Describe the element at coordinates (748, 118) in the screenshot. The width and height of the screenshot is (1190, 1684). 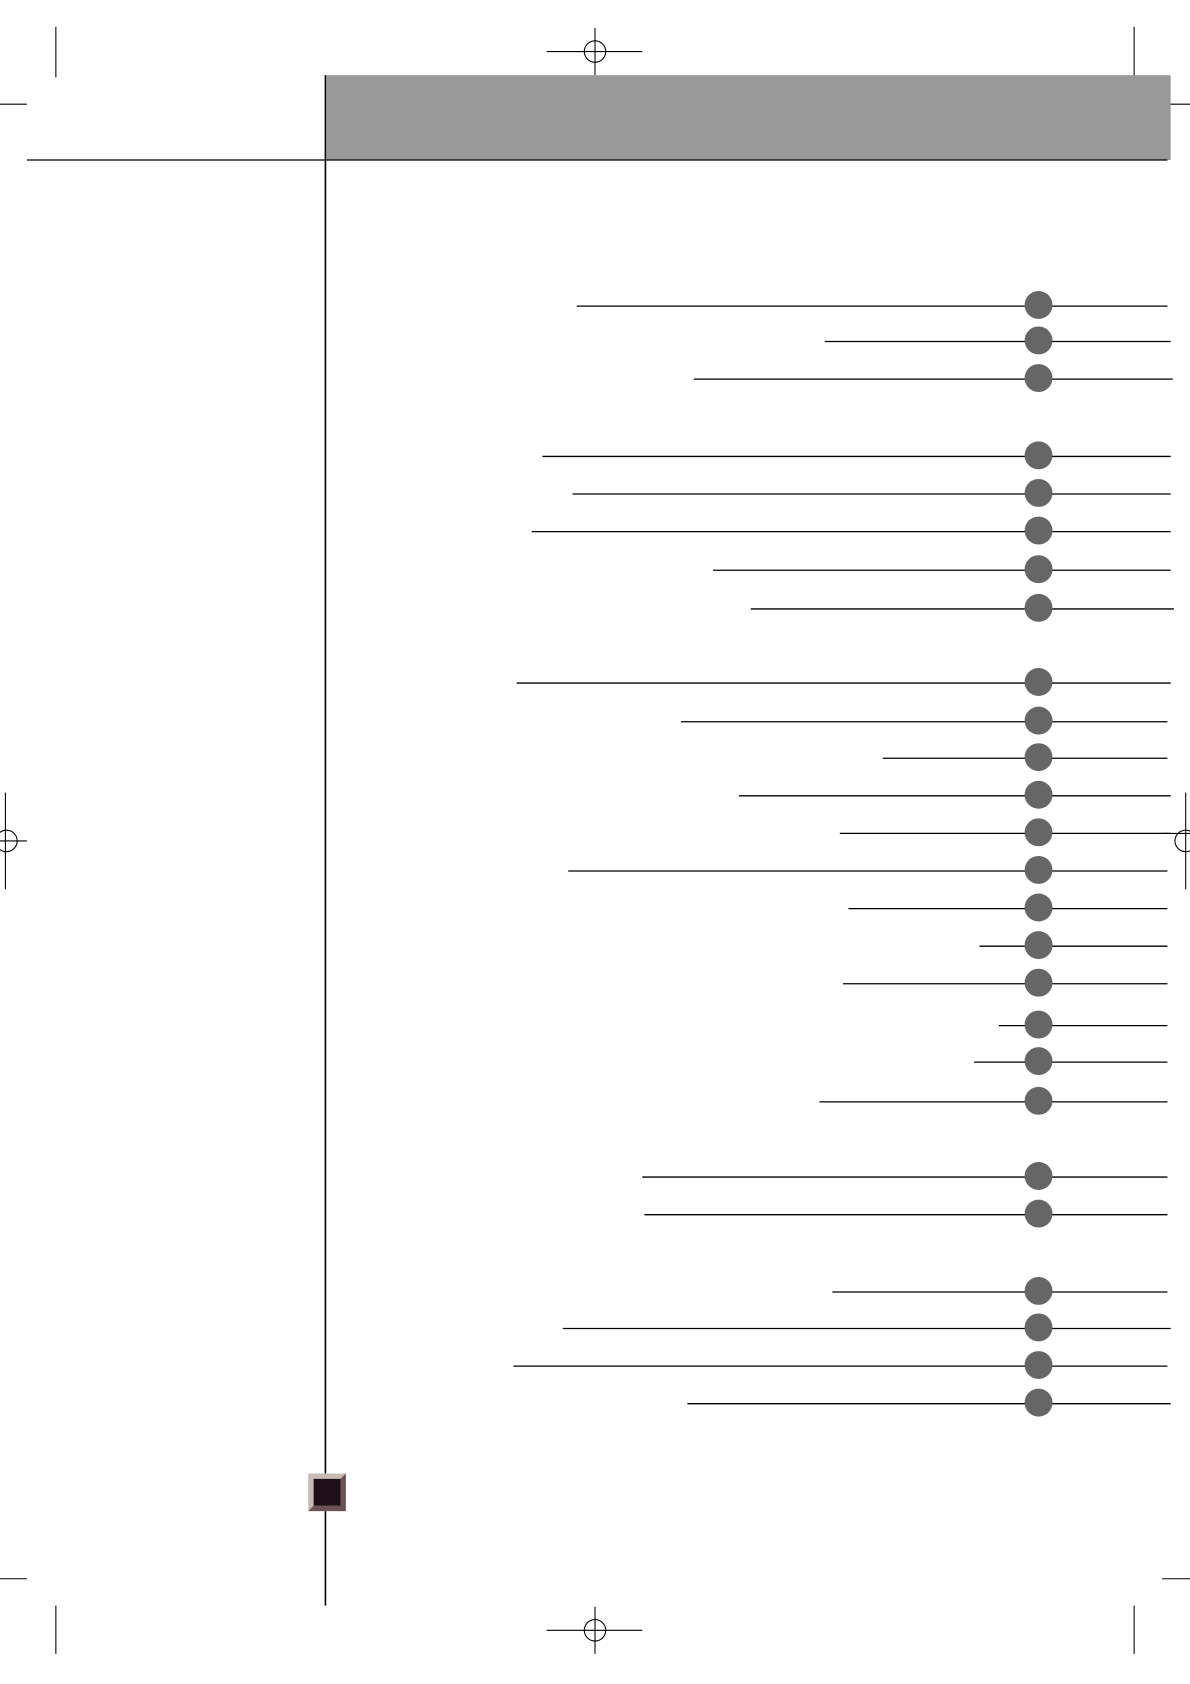
I see `header-bar` at that location.